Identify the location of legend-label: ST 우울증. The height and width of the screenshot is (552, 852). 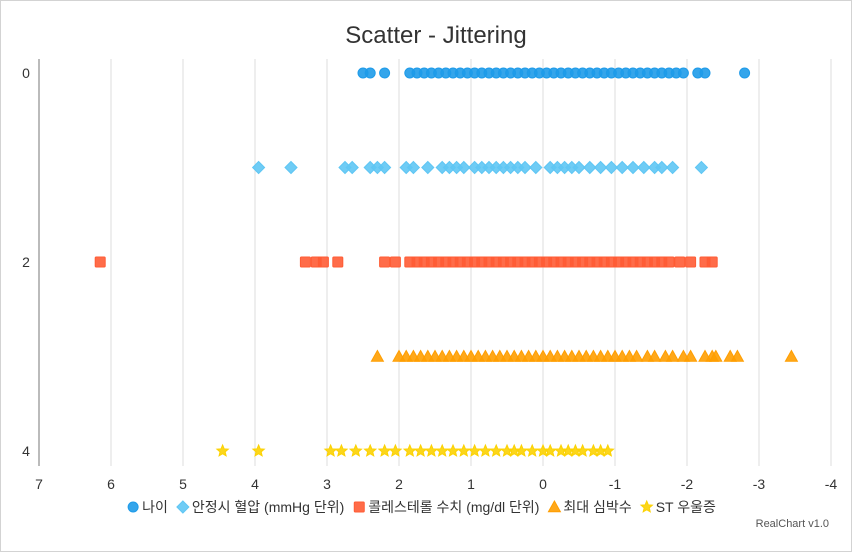
(686, 507).